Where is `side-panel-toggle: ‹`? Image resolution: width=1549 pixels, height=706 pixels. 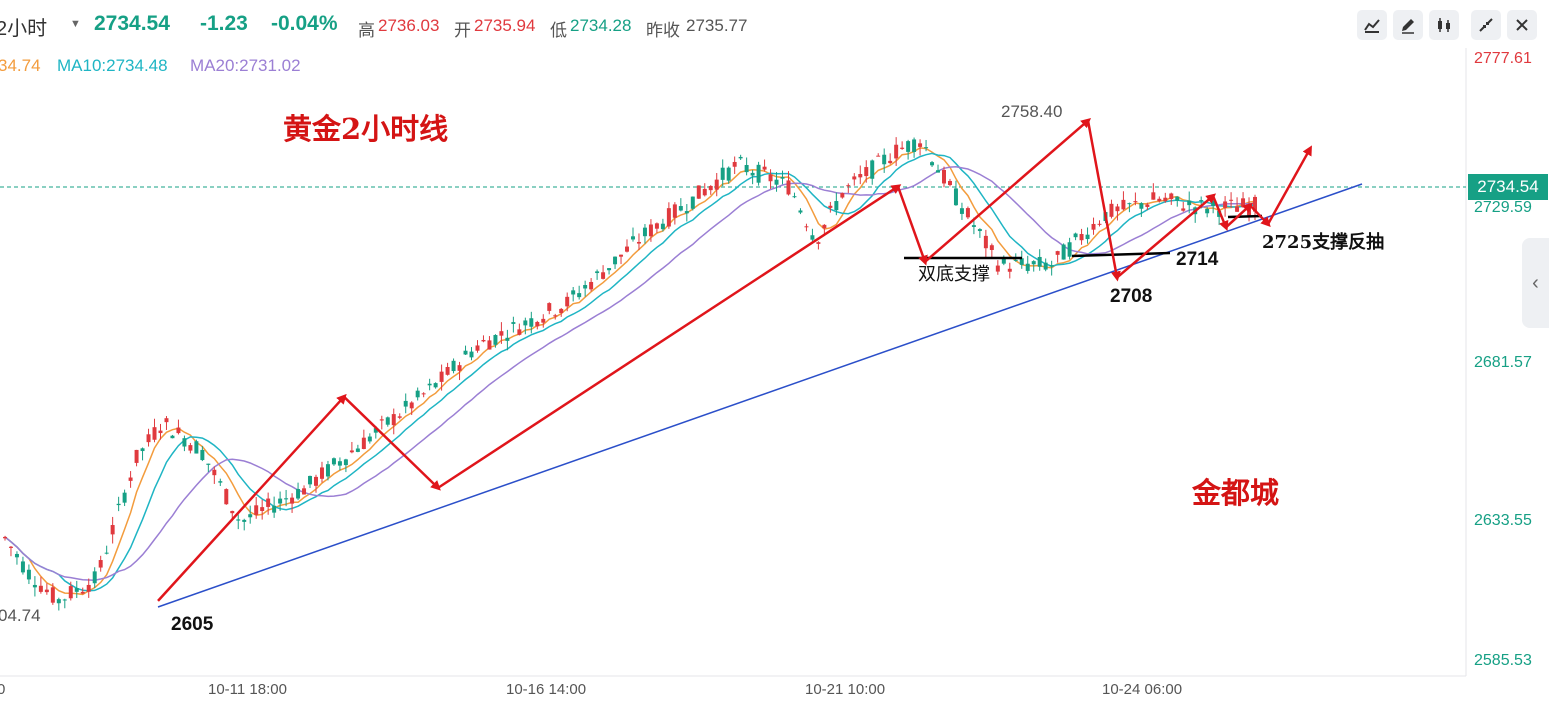
side-panel-toggle: ‹ is located at coordinates (1535, 283).